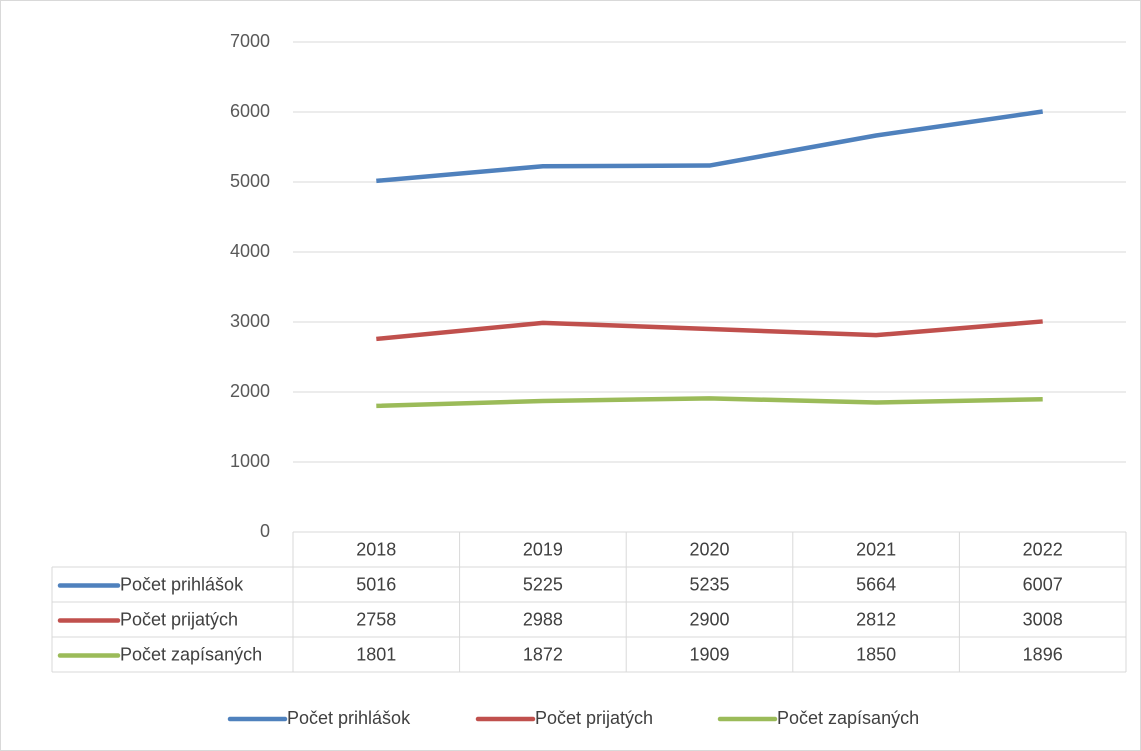  I want to click on table-value: 1872, so click(543, 654).